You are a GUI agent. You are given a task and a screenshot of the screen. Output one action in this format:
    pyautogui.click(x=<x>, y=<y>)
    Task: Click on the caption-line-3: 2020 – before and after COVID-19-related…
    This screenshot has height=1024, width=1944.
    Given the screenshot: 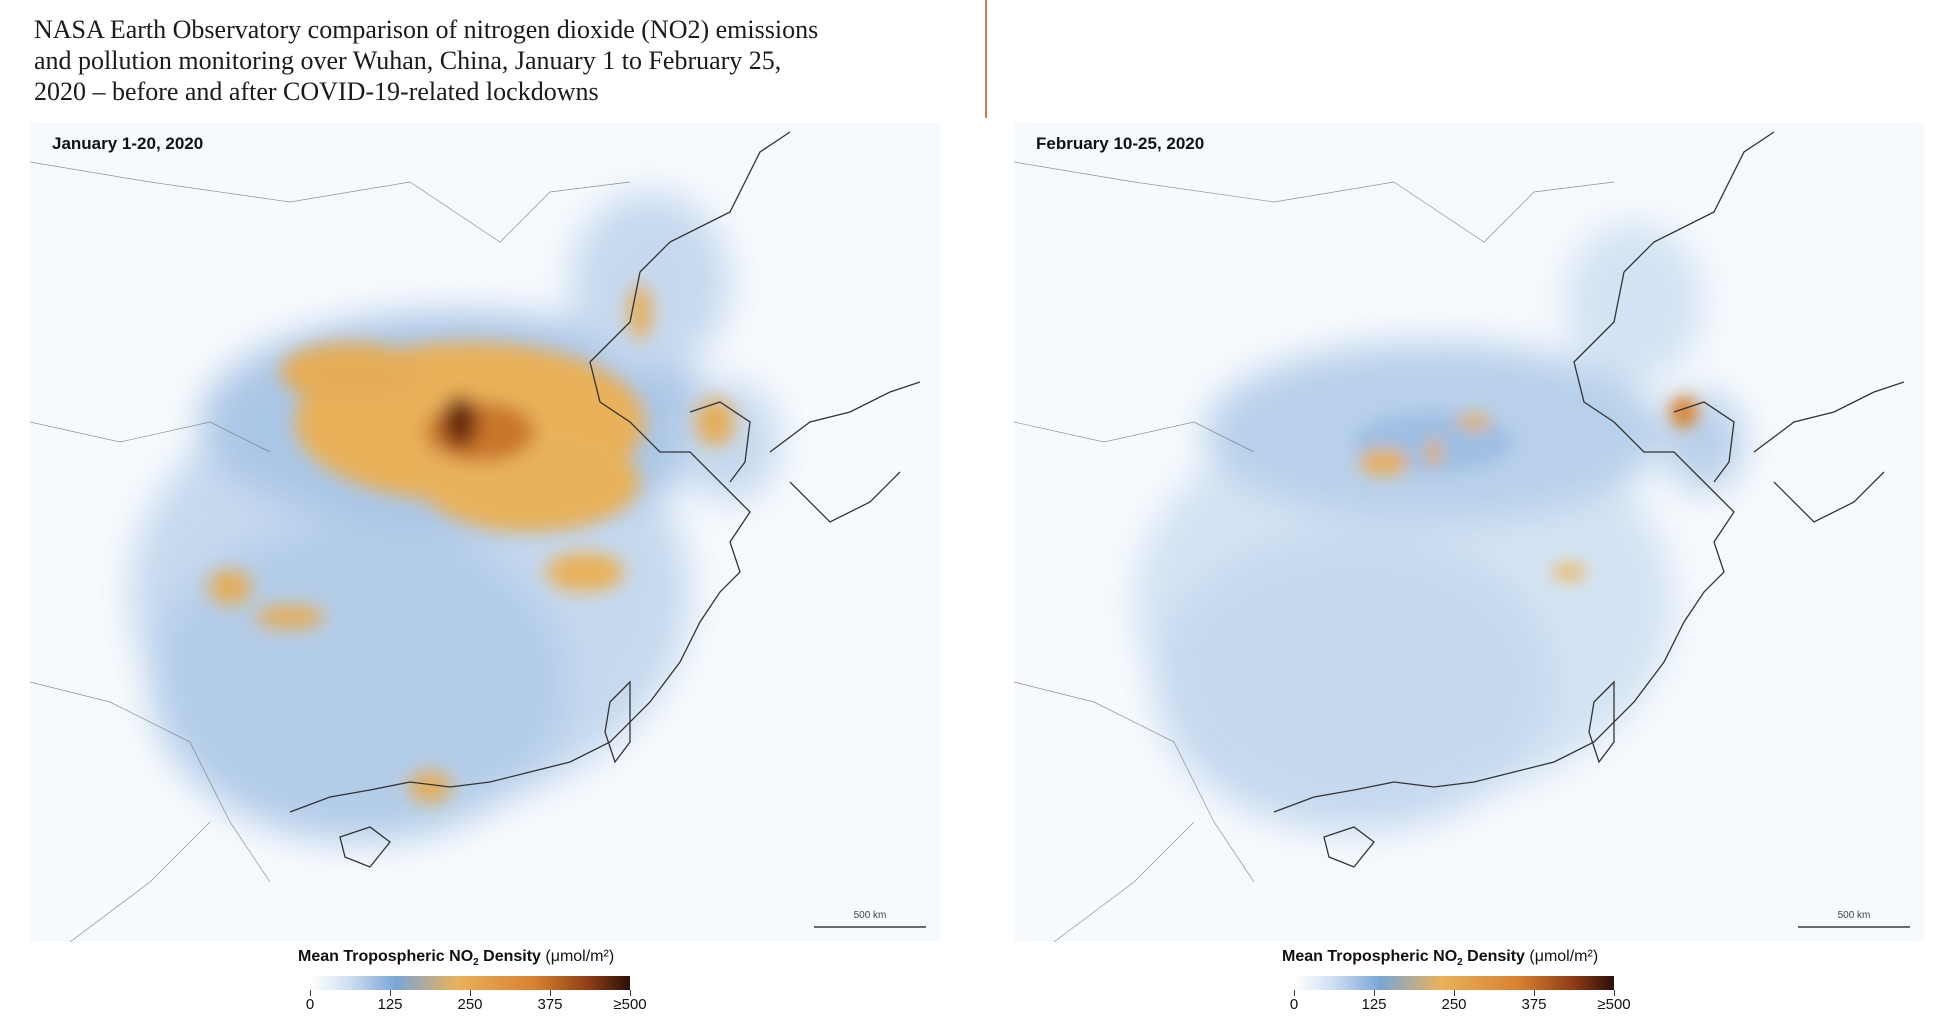 What is the action you would take?
    pyautogui.click(x=316, y=91)
    